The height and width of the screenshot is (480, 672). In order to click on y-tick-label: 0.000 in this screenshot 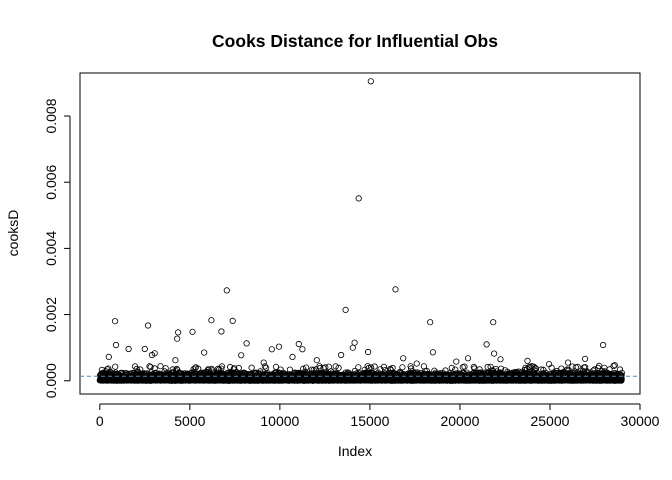, I will do `click(51, 380)`.